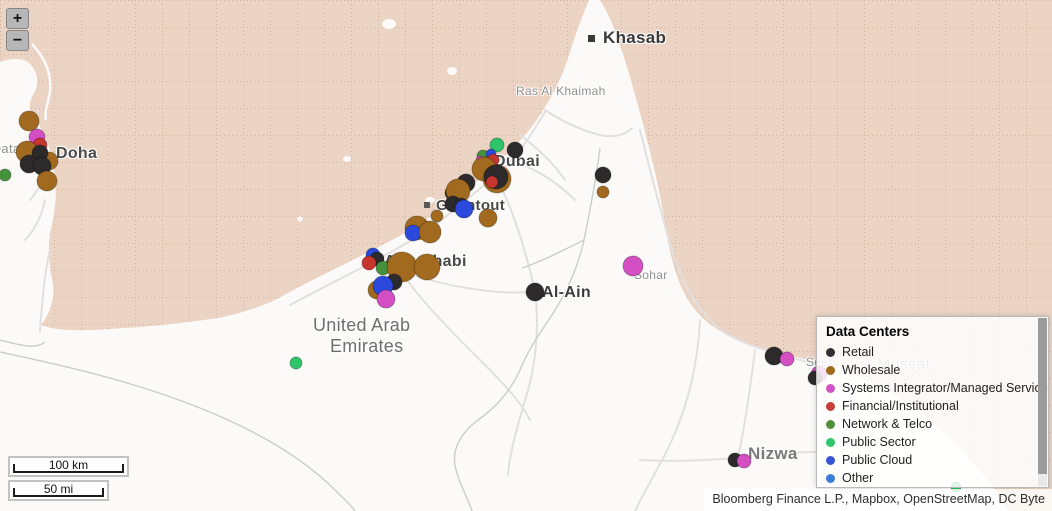 This screenshot has height=511, width=1052. What do you see at coordinates (6, 175) in the screenshot?
I see `marker-telco` at bounding box center [6, 175].